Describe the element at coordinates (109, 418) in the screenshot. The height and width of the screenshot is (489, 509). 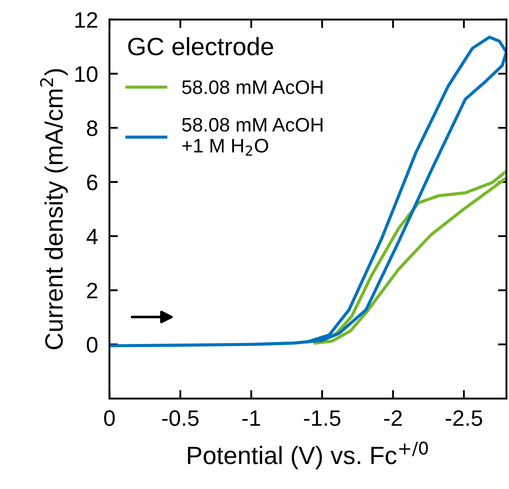
I see `x-tick-label: 0` at that location.